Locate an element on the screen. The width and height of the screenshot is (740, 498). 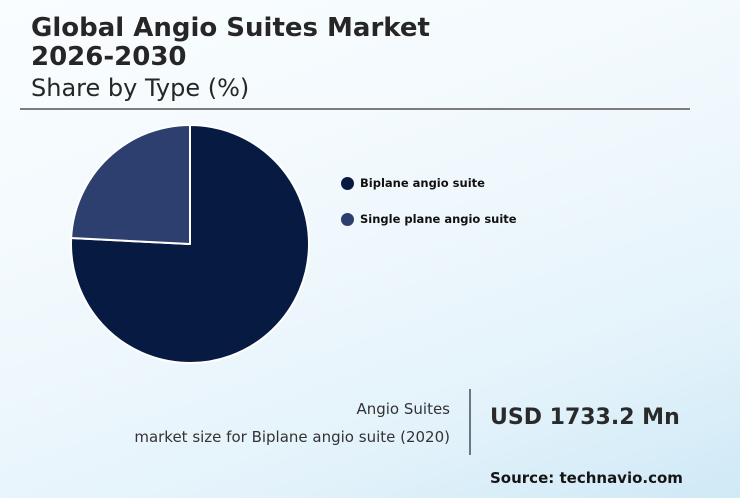
source-credit: Source: technavio.com is located at coordinates (586, 478).